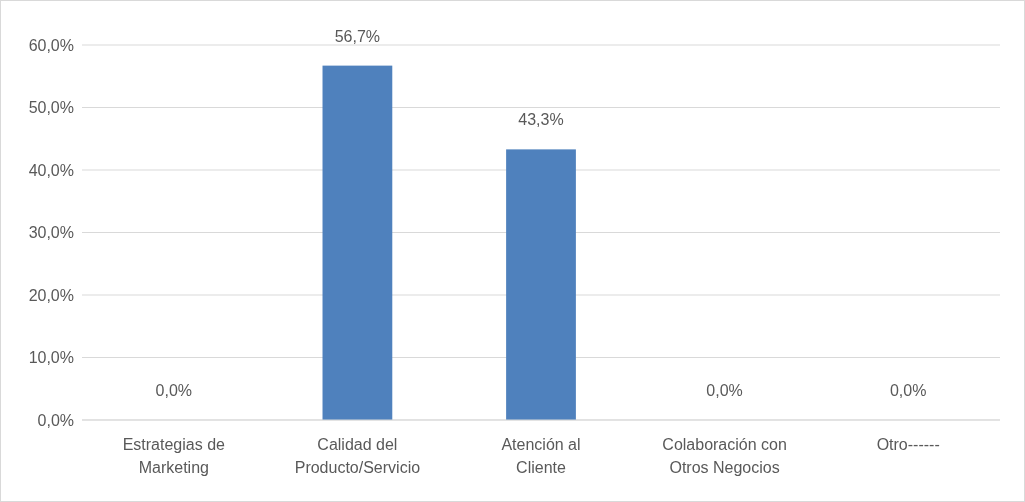 This screenshot has height=502, width=1025. What do you see at coordinates (357, 456) in the screenshot?
I see `x-tick-label: Calidad del Producto/Servicio` at bounding box center [357, 456].